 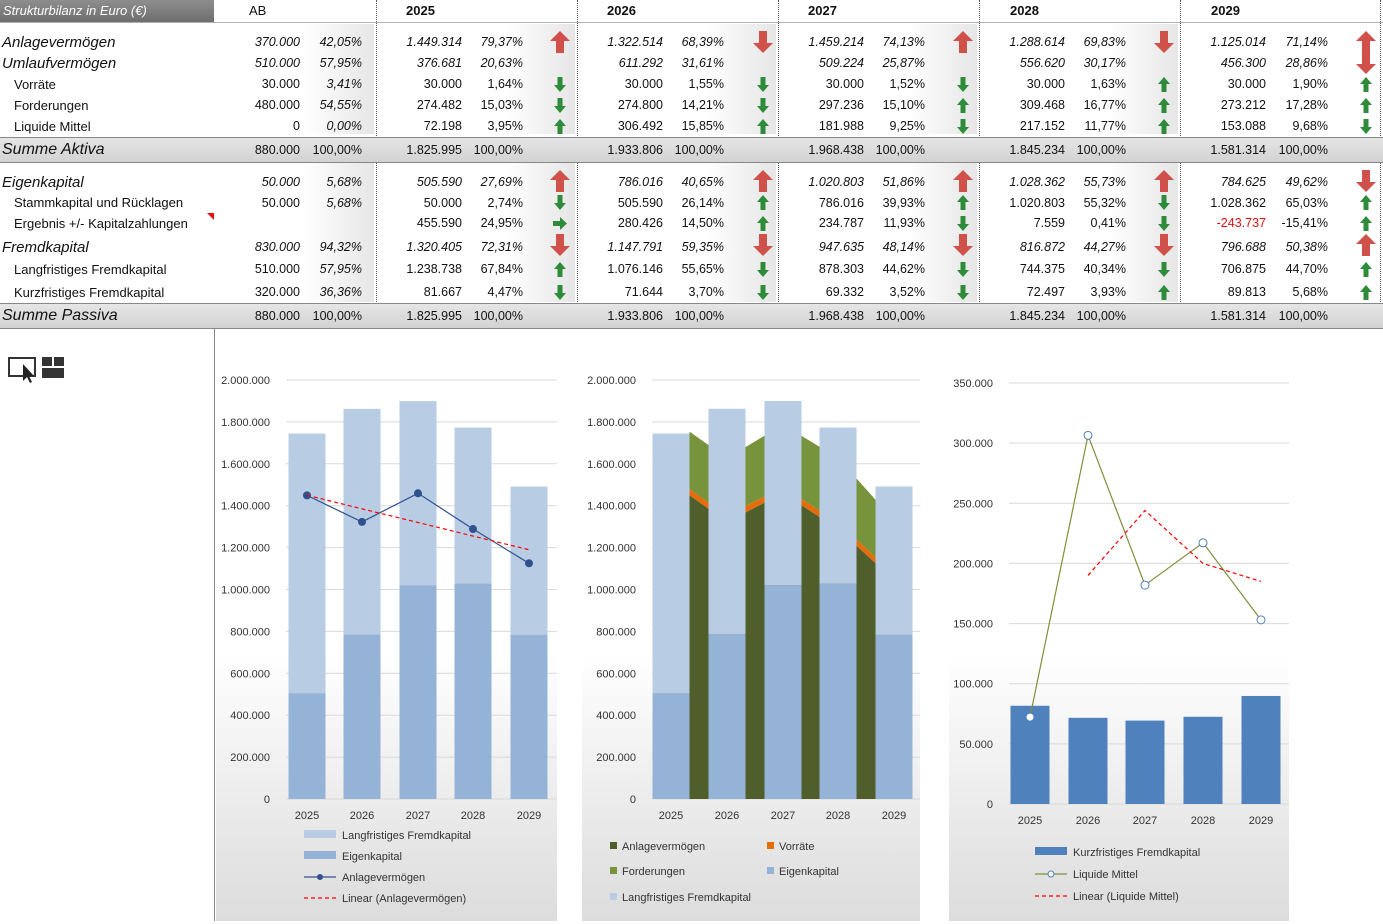 What do you see at coordinates (38, 371) in the screenshot?
I see `select-view-icon` at bounding box center [38, 371].